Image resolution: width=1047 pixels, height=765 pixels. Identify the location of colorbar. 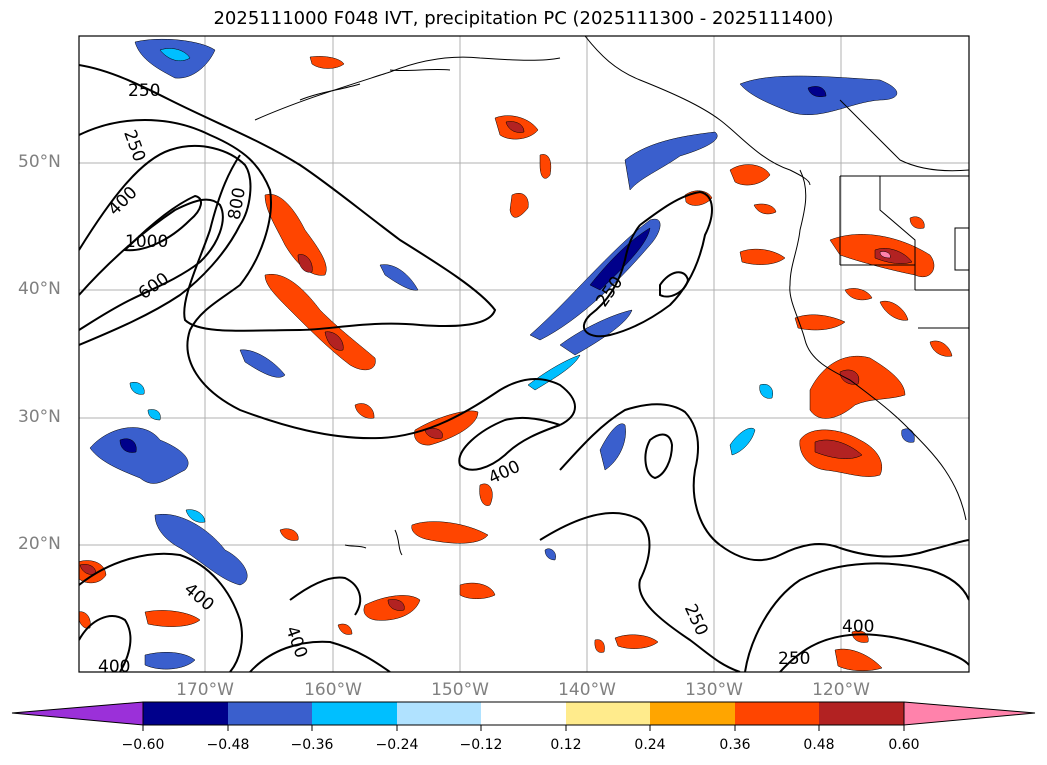
(523, 716).